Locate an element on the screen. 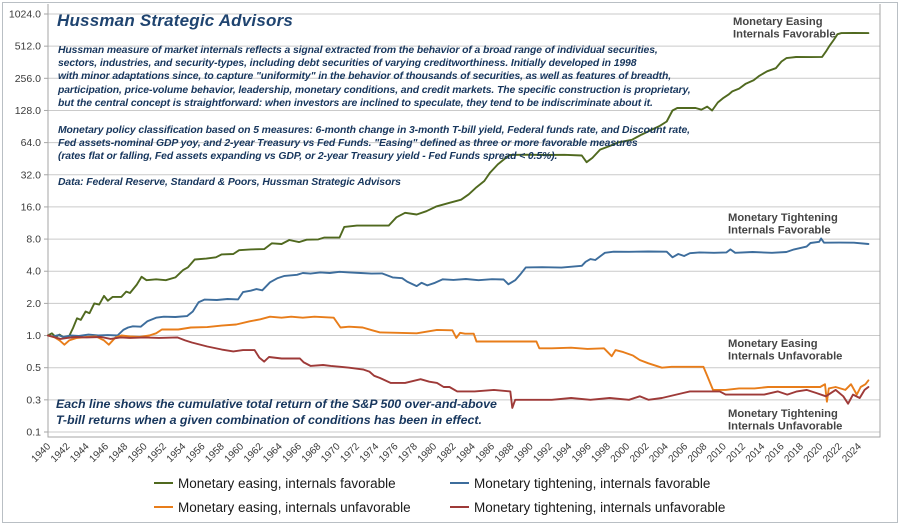 The image size is (900, 525). x-tick-label: 1948 is located at coordinates (119, 453).